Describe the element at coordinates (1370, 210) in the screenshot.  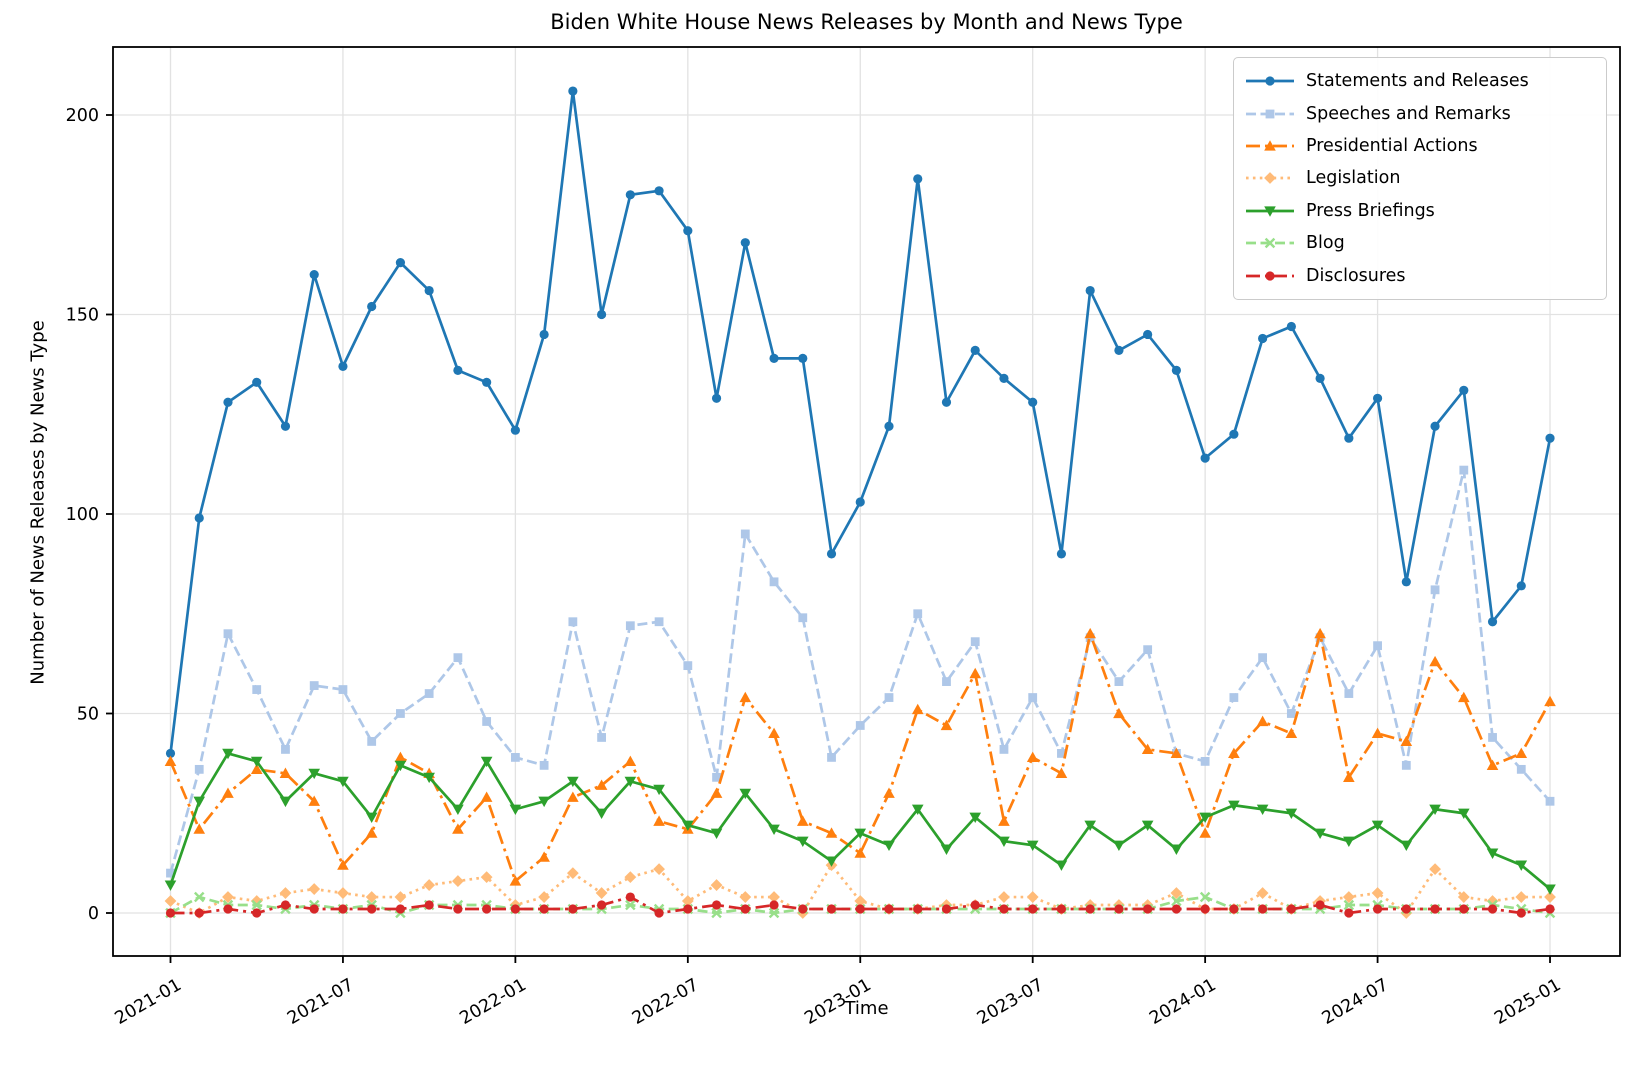
I see `legend-label: Press Briefings` at that location.